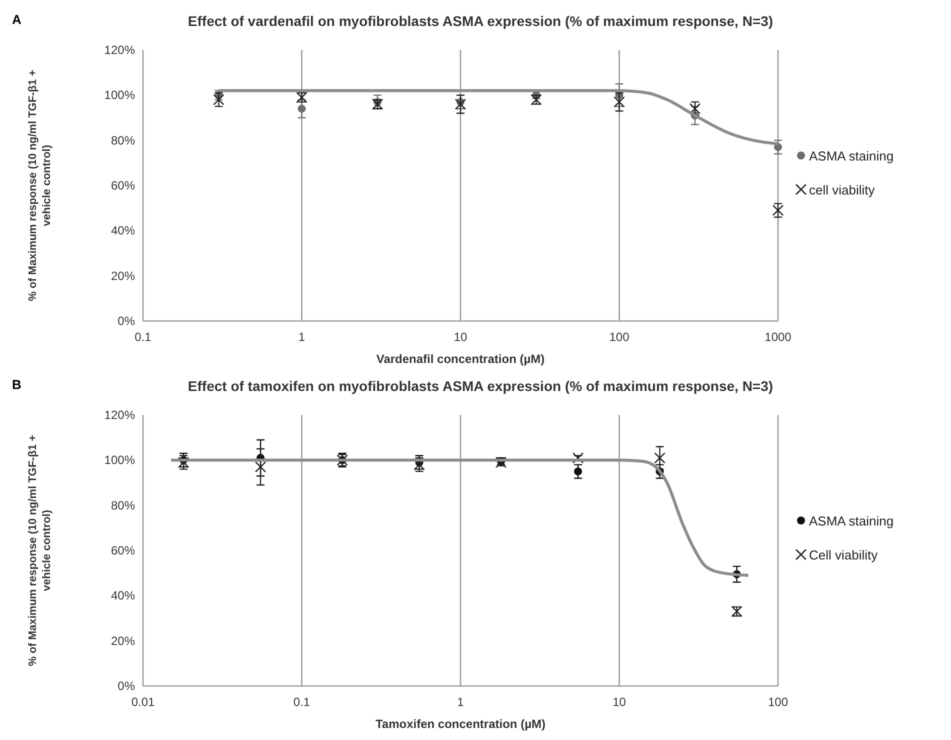 This screenshot has height=740, width=951. I want to click on x-axis-title: Vardenafil concentration (µM), so click(460, 359).